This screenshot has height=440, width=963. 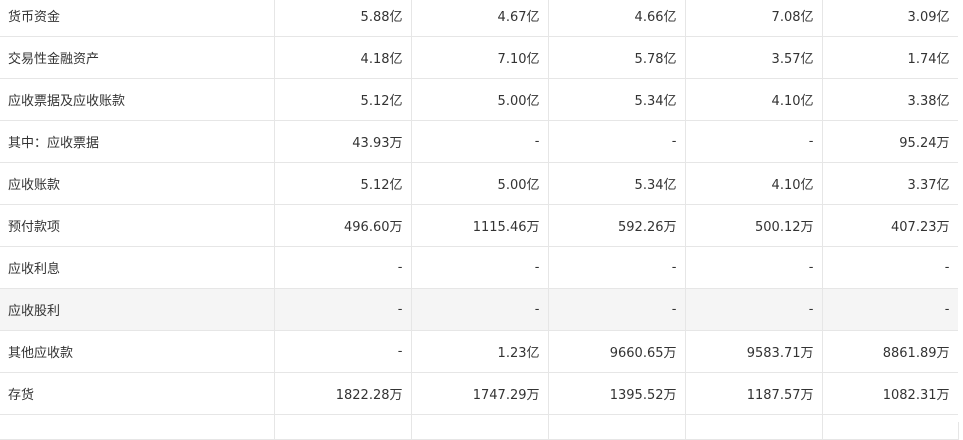 I want to click on row-label: 应收账款, so click(x=137, y=183).